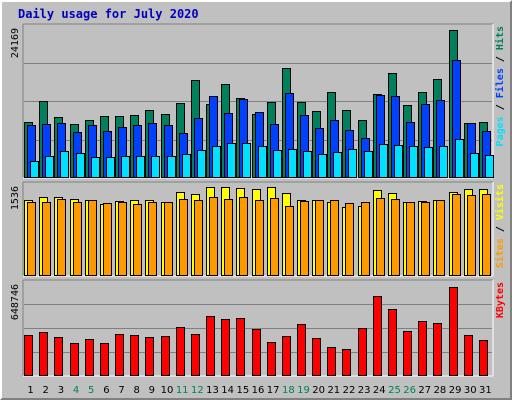 The width and height of the screenshot is (512, 400). Describe the element at coordinates (288, 390) in the screenshot. I see `x-tick-label: 18` at that location.